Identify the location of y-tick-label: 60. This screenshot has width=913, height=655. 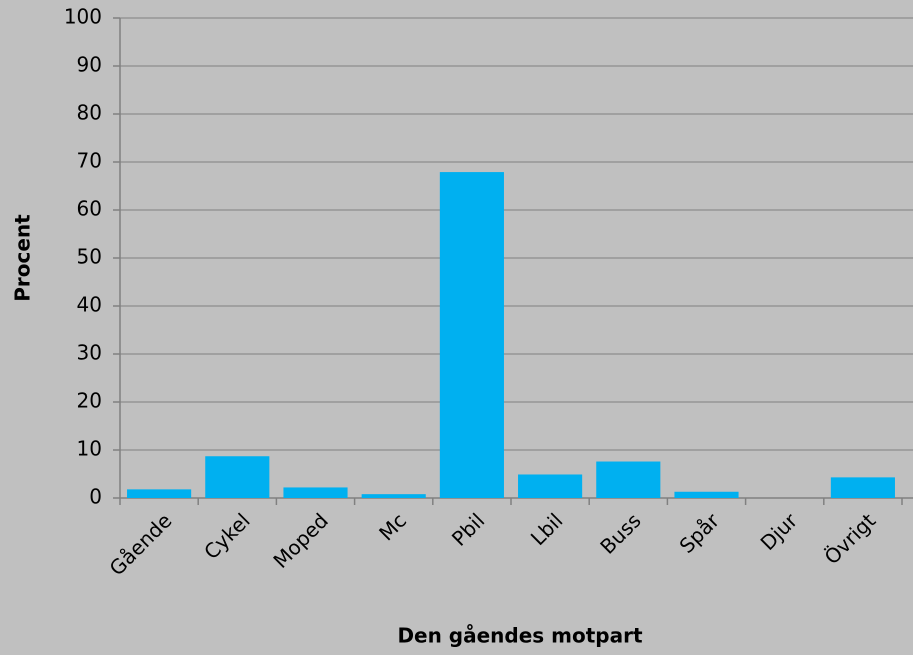
(89, 209).